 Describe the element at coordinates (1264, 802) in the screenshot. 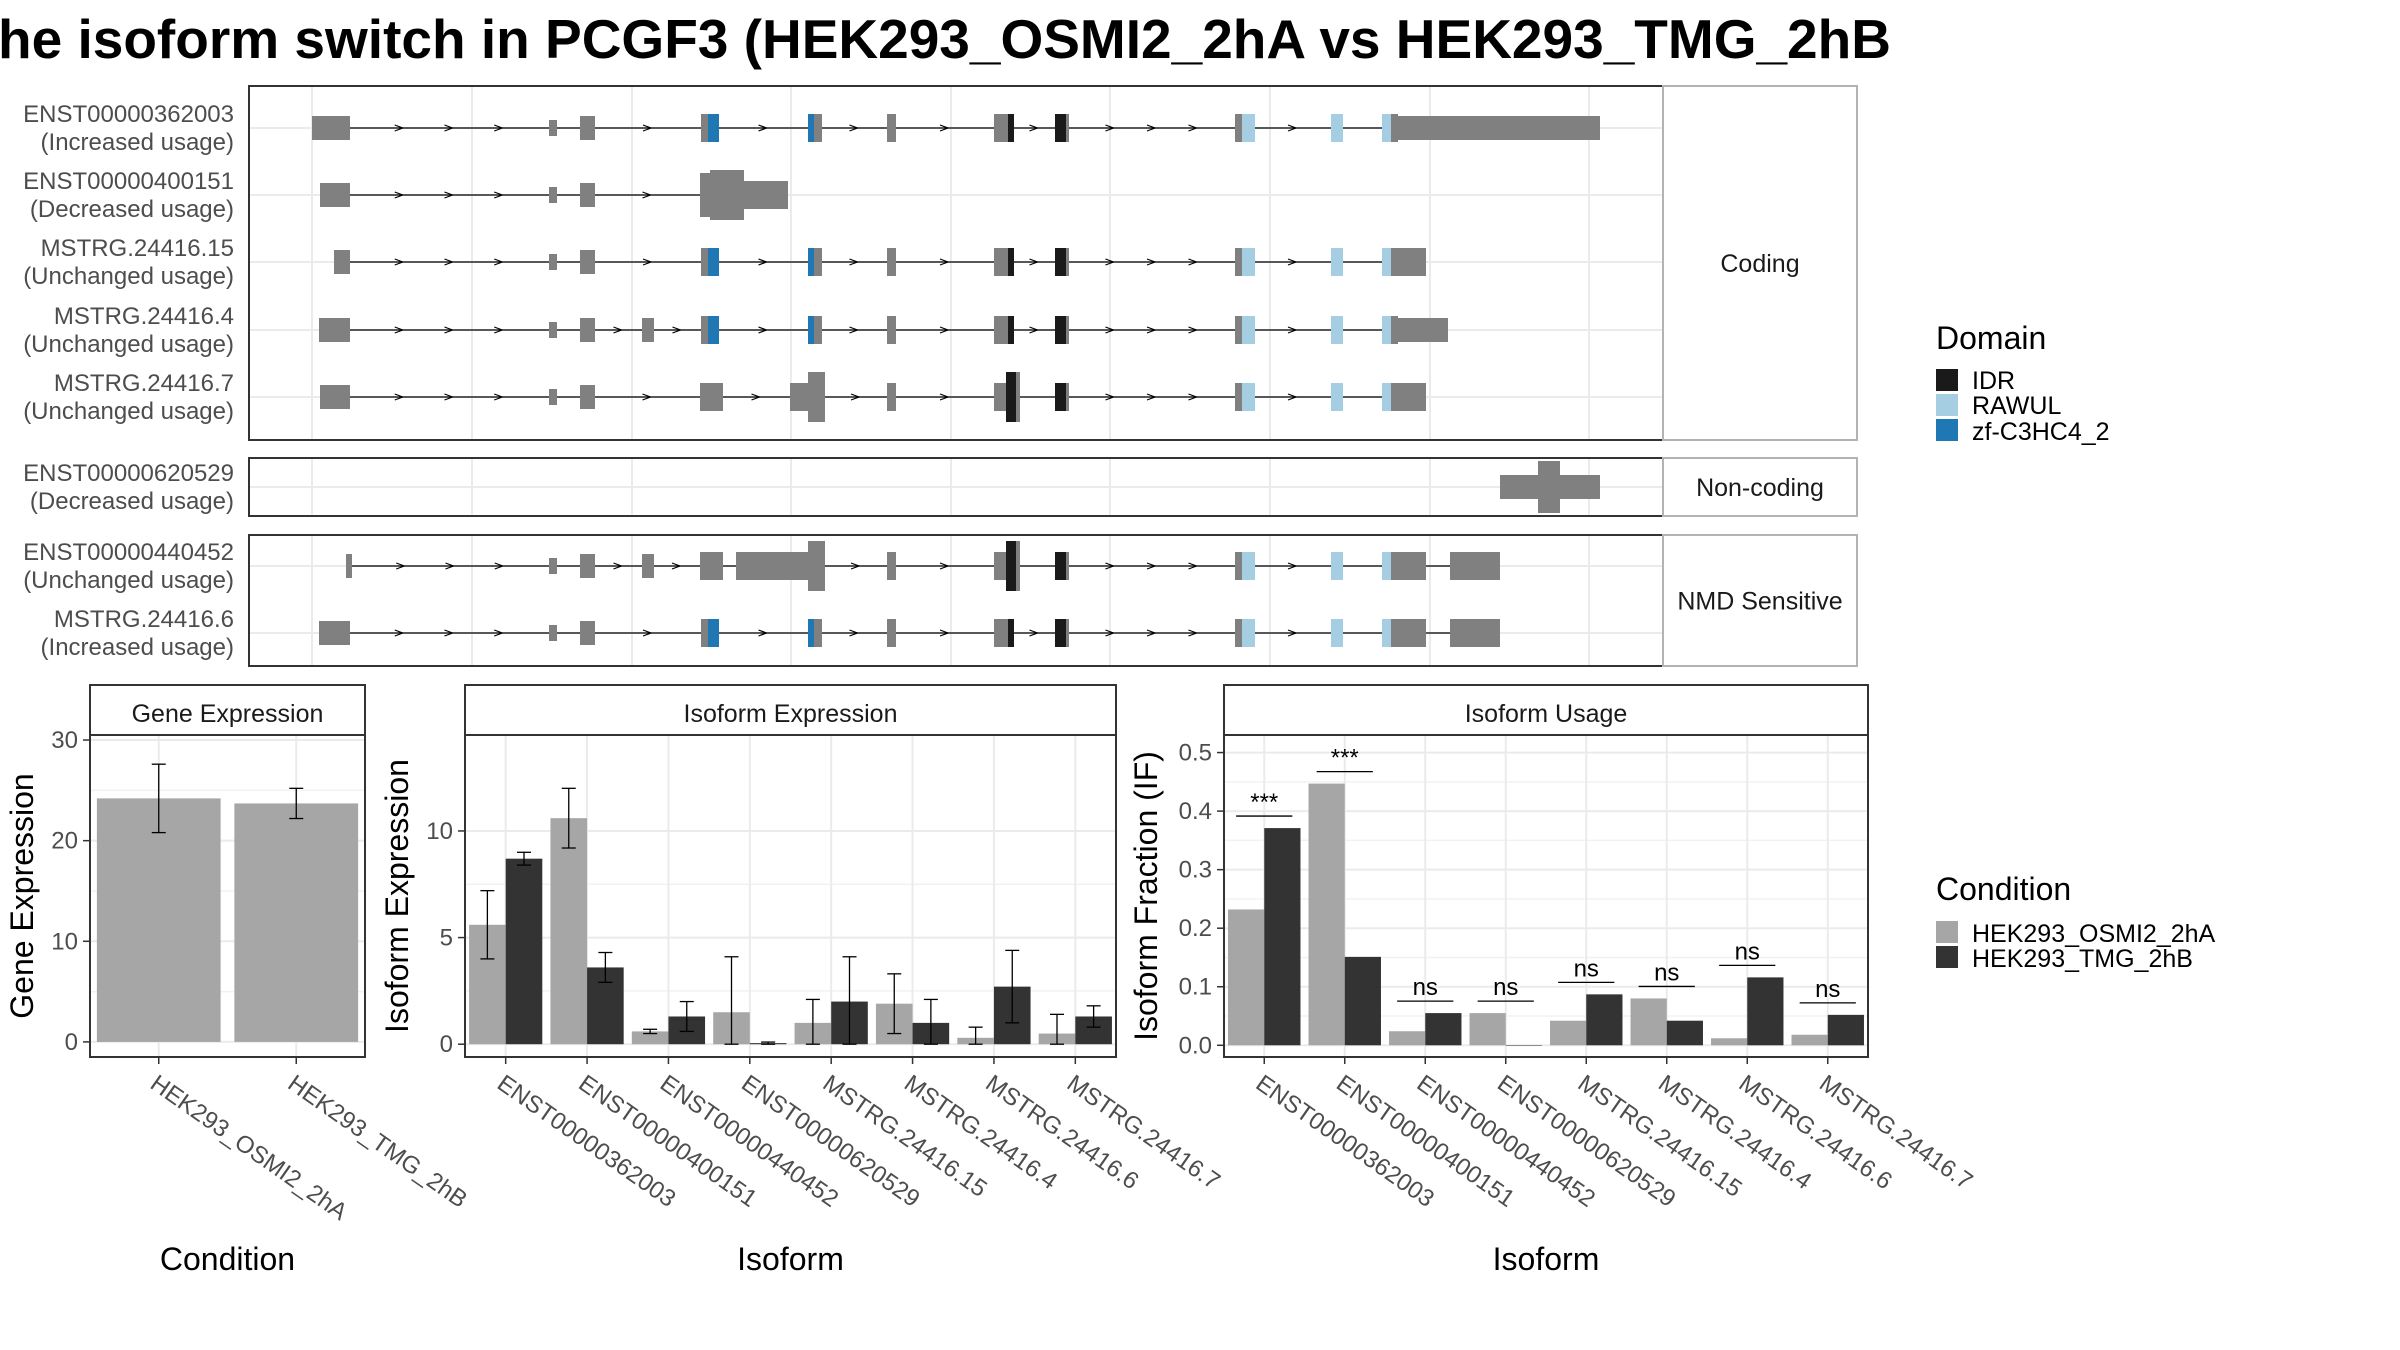

I see `significance-label: ***` at that location.